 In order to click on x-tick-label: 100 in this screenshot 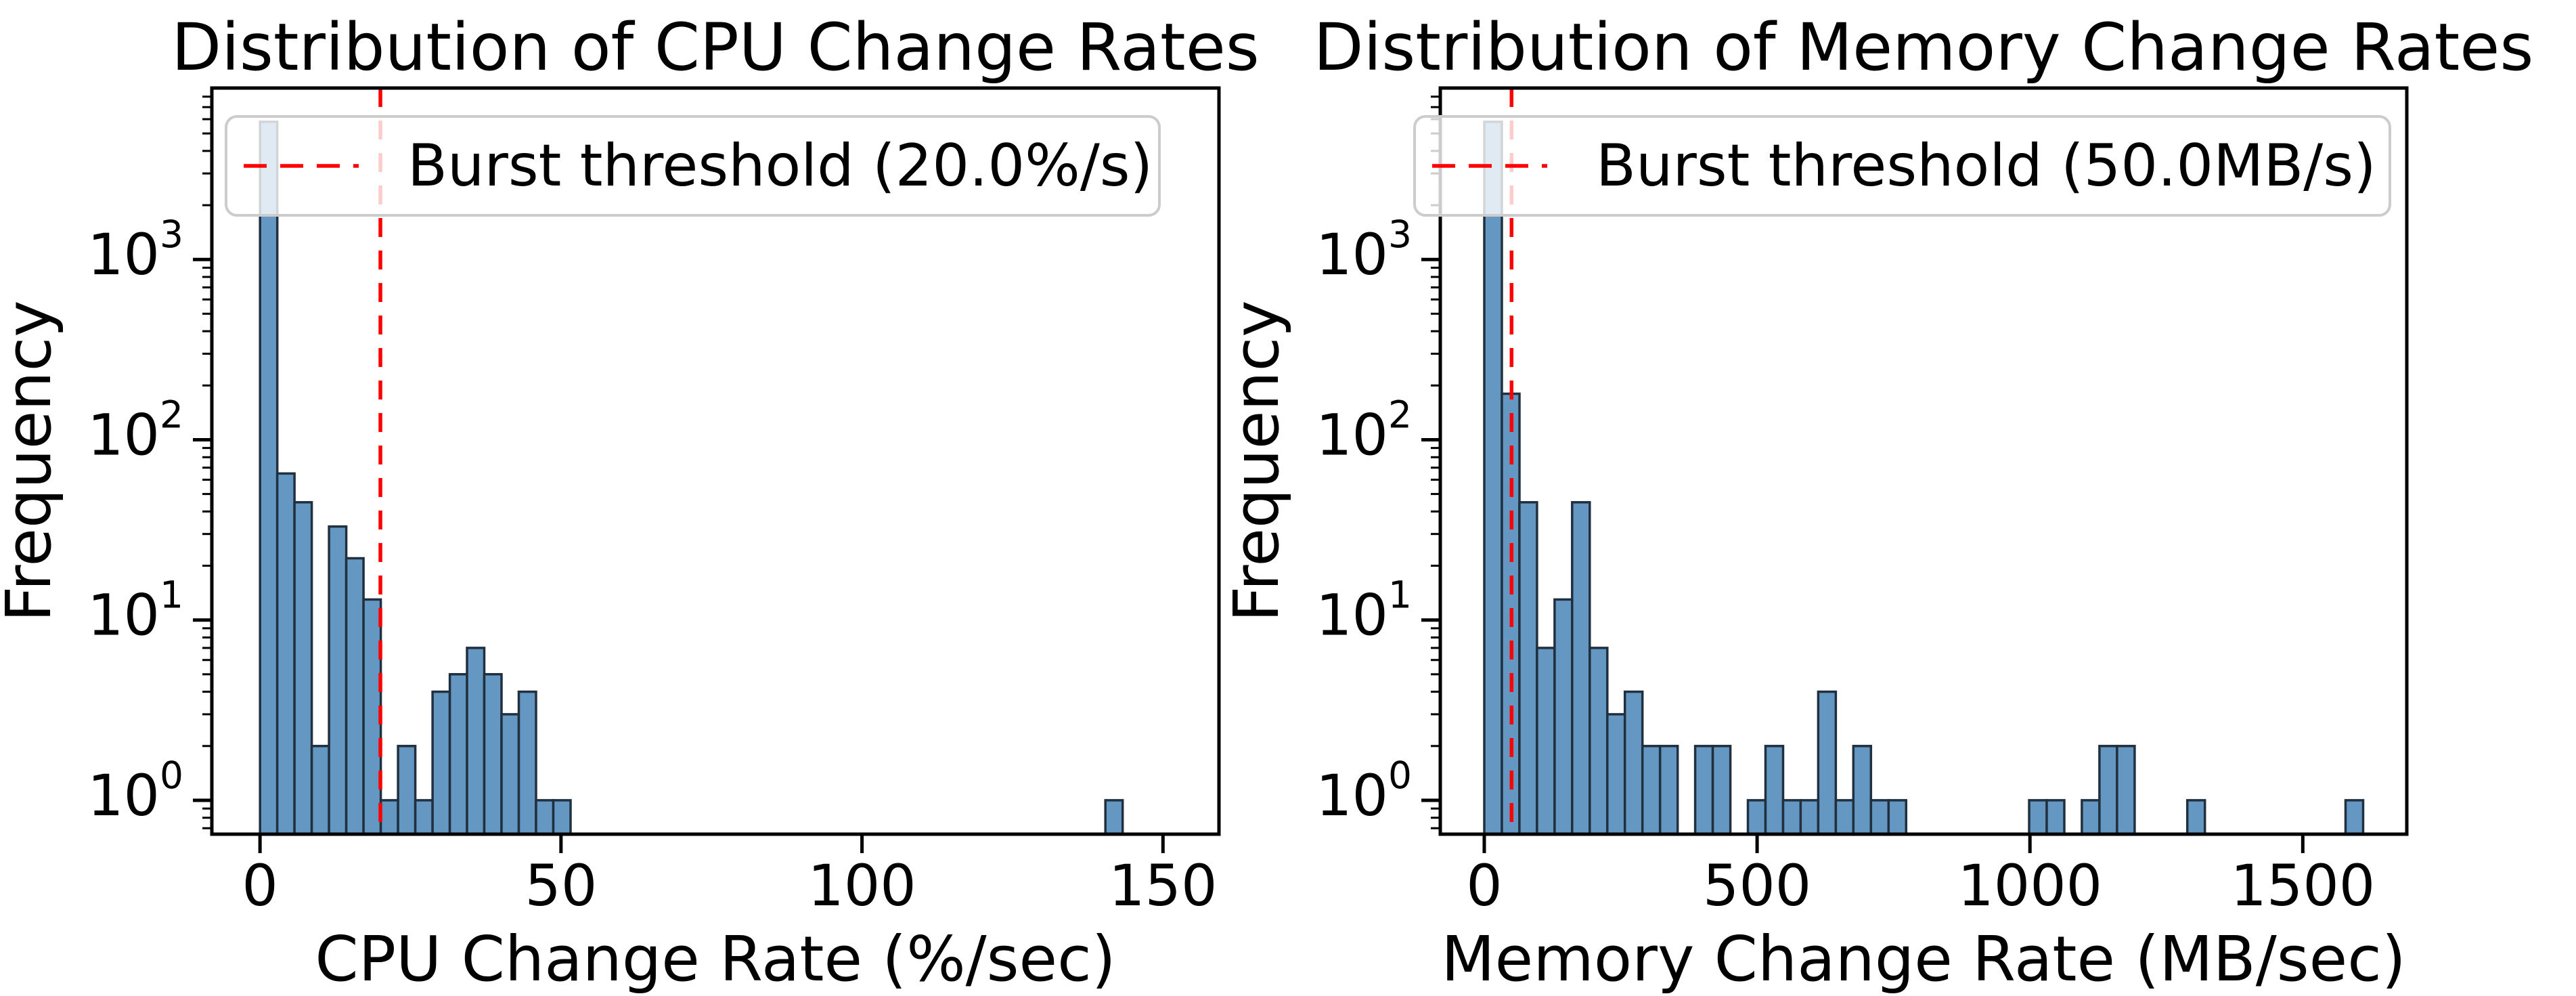, I will do `click(861, 885)`.